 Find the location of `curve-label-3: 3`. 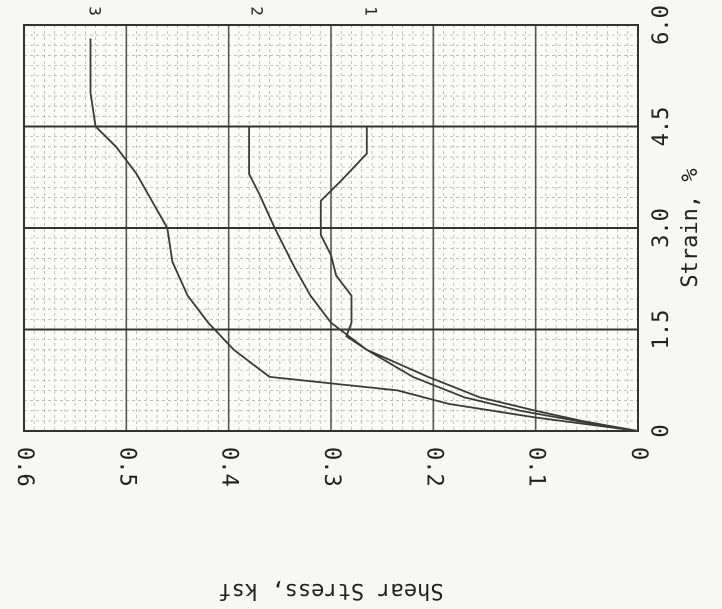

curve-label-3: 3 is located at coordinates (95, 11).